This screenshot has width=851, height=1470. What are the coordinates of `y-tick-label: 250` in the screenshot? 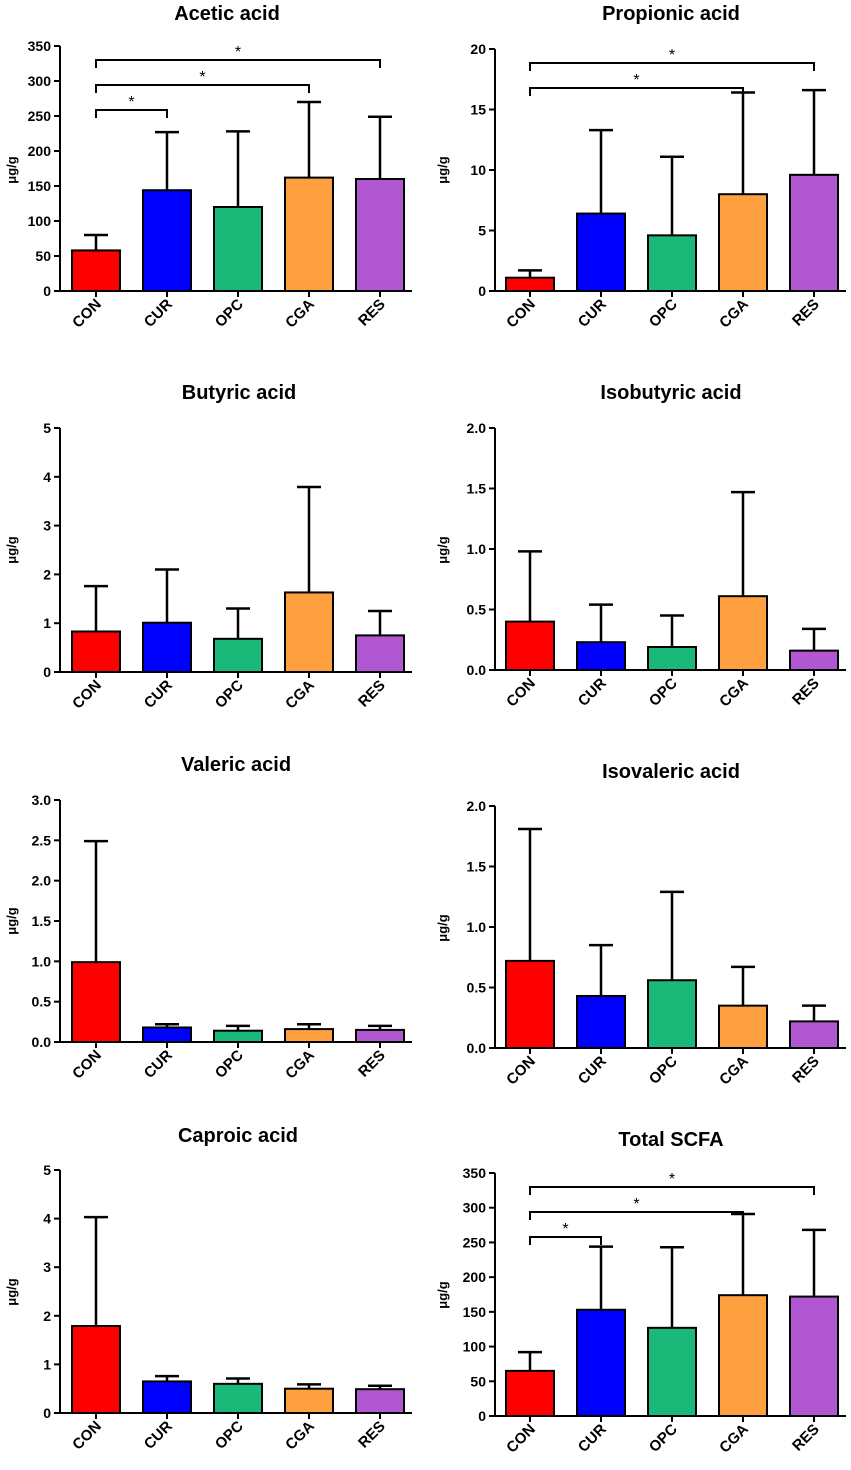 It's located at (40, 116).